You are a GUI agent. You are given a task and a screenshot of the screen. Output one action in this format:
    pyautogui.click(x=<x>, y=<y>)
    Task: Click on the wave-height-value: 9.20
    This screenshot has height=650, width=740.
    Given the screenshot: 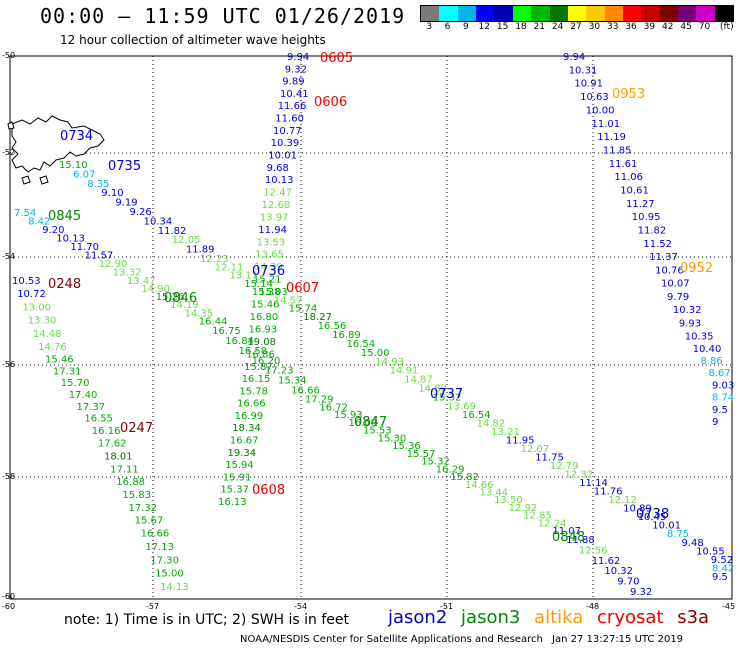 What is the action you would take?
    pyautogui.click(x=53, y=230)
    